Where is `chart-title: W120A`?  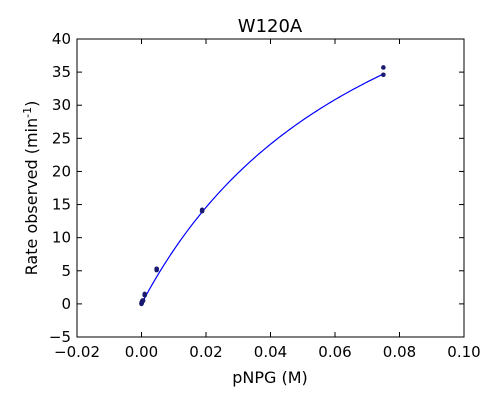
chart-title: W120A is located at coordinates (270, 26).